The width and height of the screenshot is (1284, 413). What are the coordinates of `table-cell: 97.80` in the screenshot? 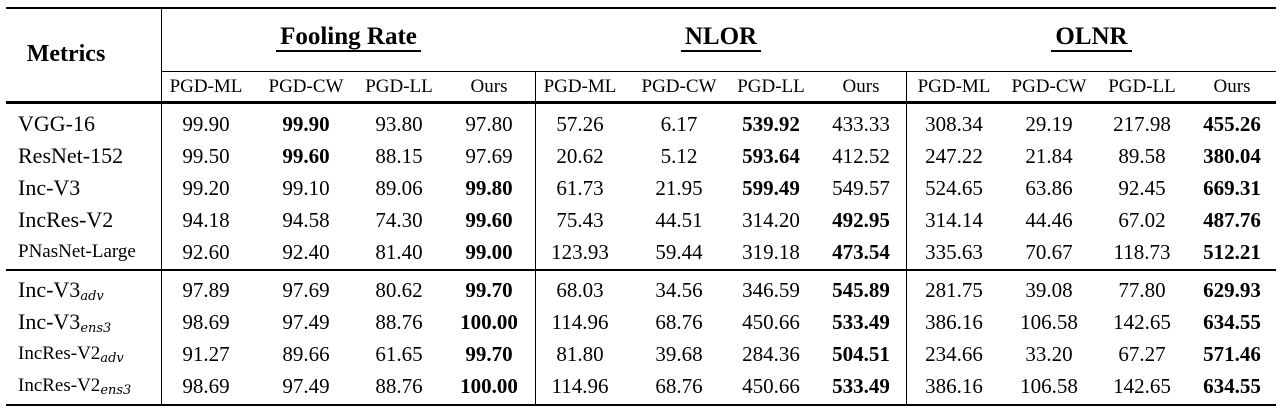 It's located at (489, 124).